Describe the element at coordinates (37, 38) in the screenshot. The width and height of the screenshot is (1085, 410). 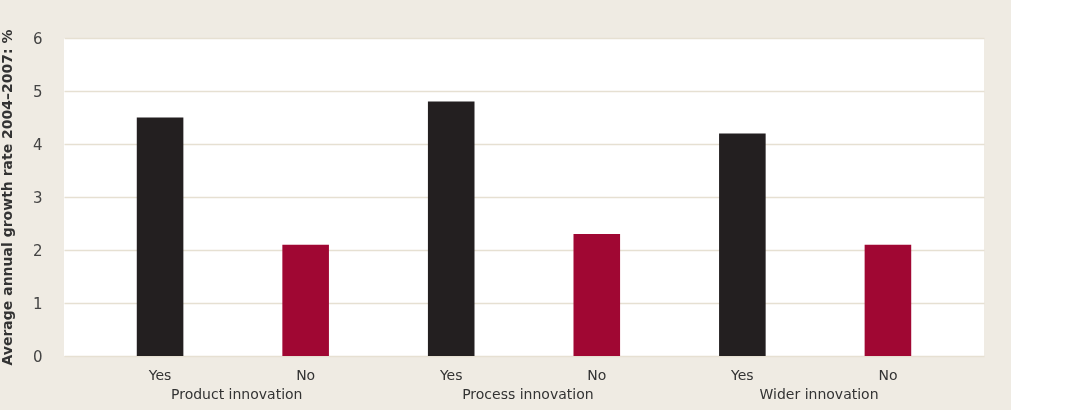
I see `y-tick-label: 6` at that location.